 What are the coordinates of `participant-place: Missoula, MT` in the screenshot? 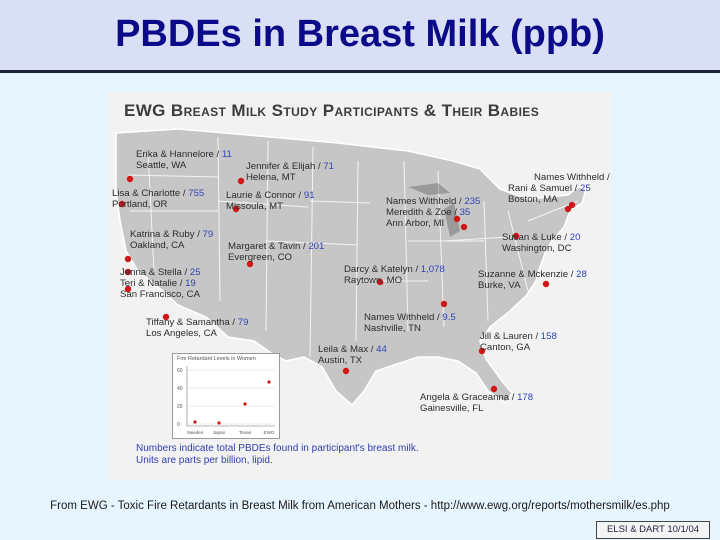 It's located at (255, 206).